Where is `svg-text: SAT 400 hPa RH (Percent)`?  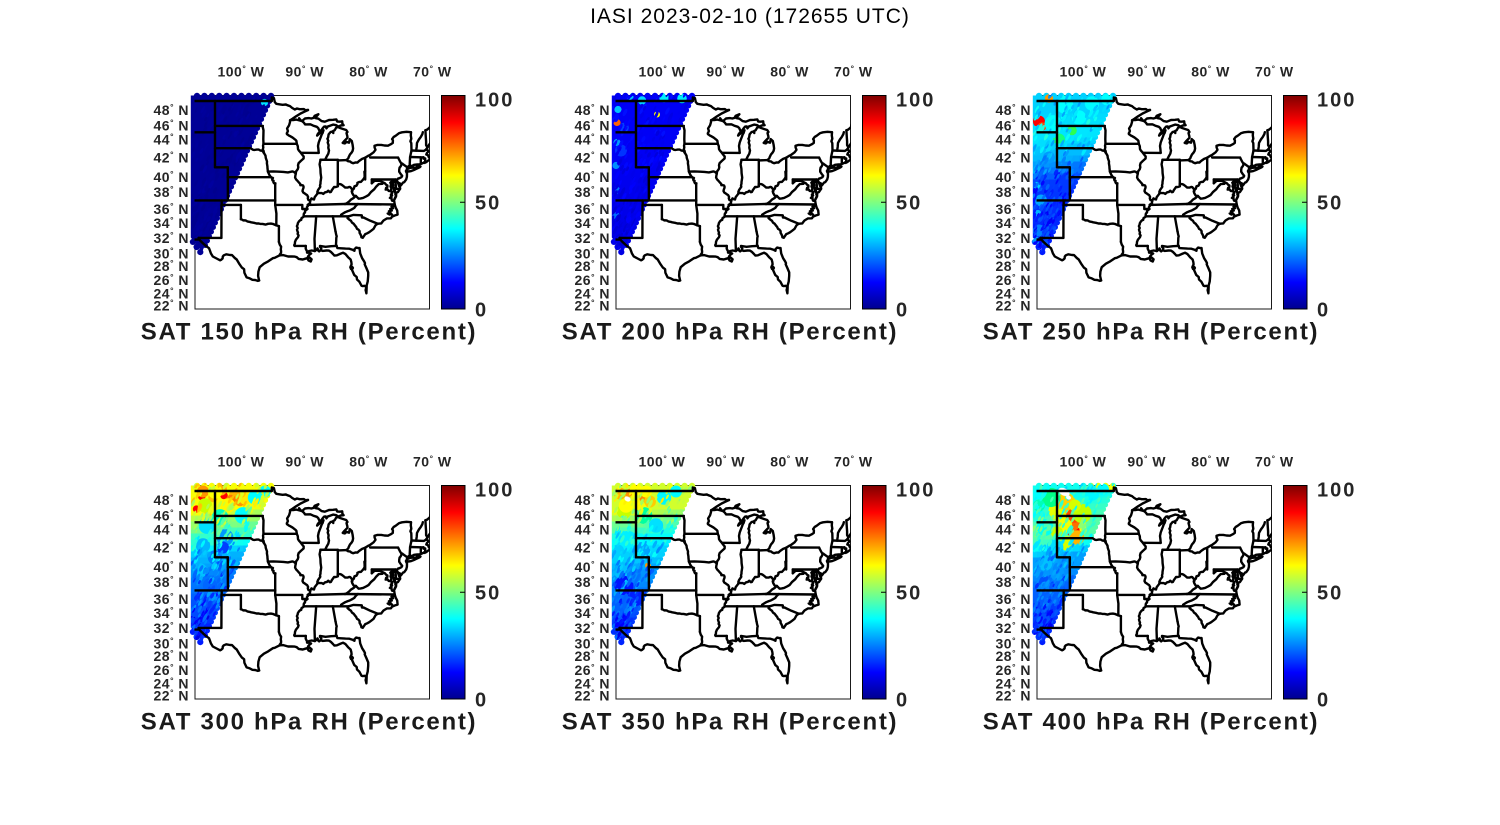
svg-text: SAT 400 hPa RH (Percent) is located at coordinates (1151, 722).